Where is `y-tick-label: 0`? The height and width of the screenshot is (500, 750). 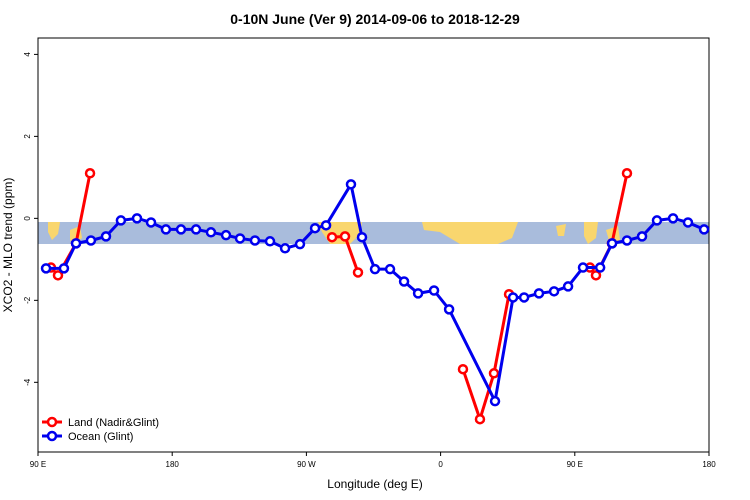
y-tick-label: 0 is located at coordinates (27, 218).